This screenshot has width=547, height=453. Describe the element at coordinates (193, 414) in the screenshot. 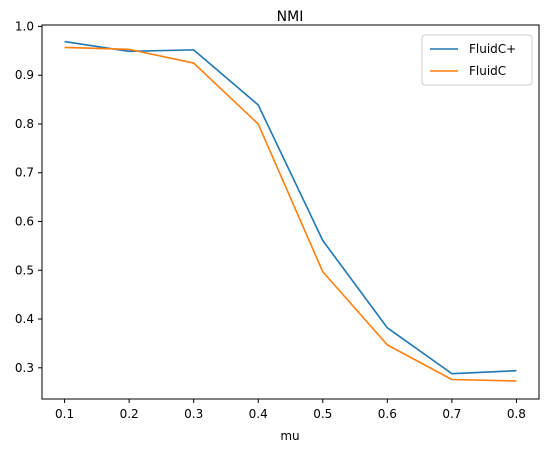

I see `x-tick-label: 0.3` at that location.